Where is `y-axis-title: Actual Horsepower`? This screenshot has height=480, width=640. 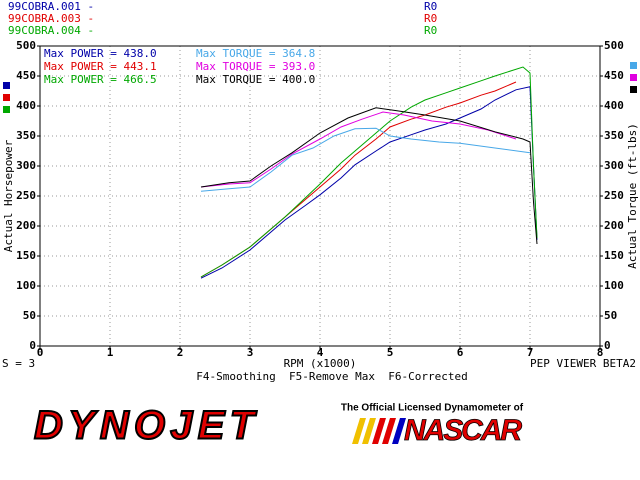 y-axis-title: Actual Horsepower is located at coordinates (8, 195).